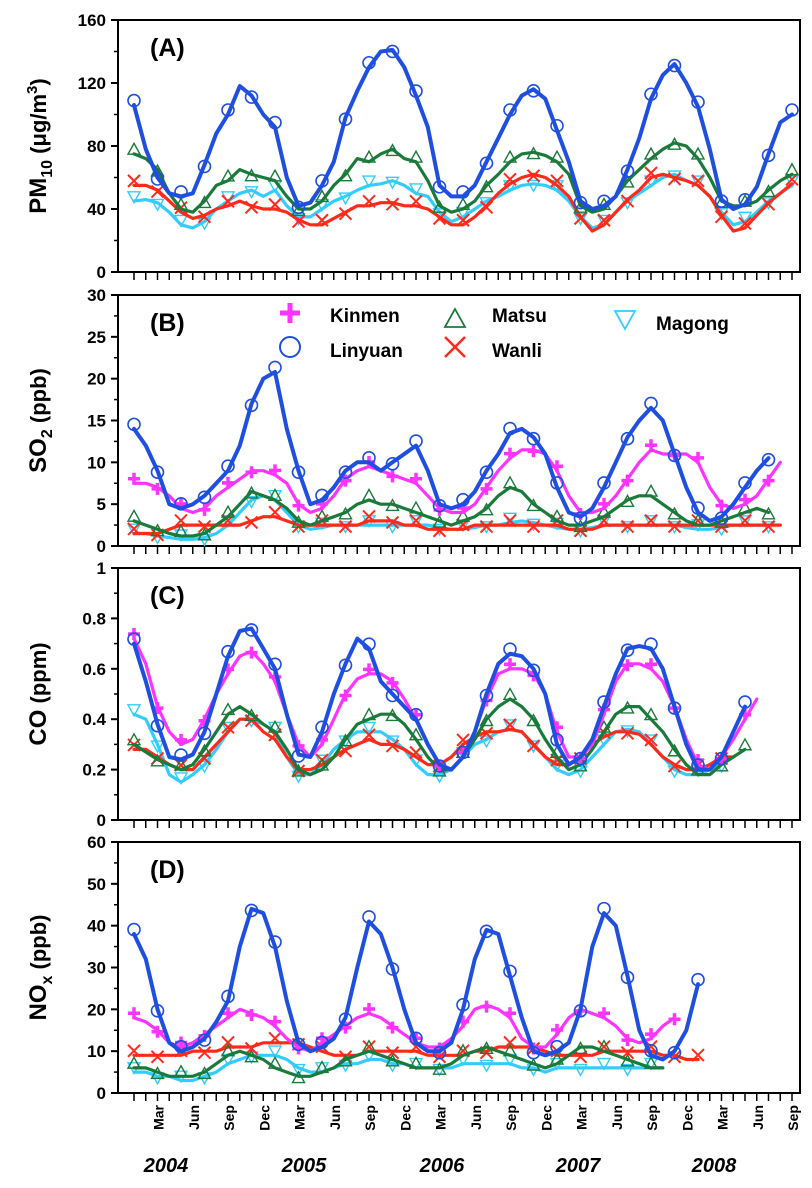 The width and height of the screenshot is (812, 1188). I want to click on x-tick-label: Sep, so click(511, 1118).